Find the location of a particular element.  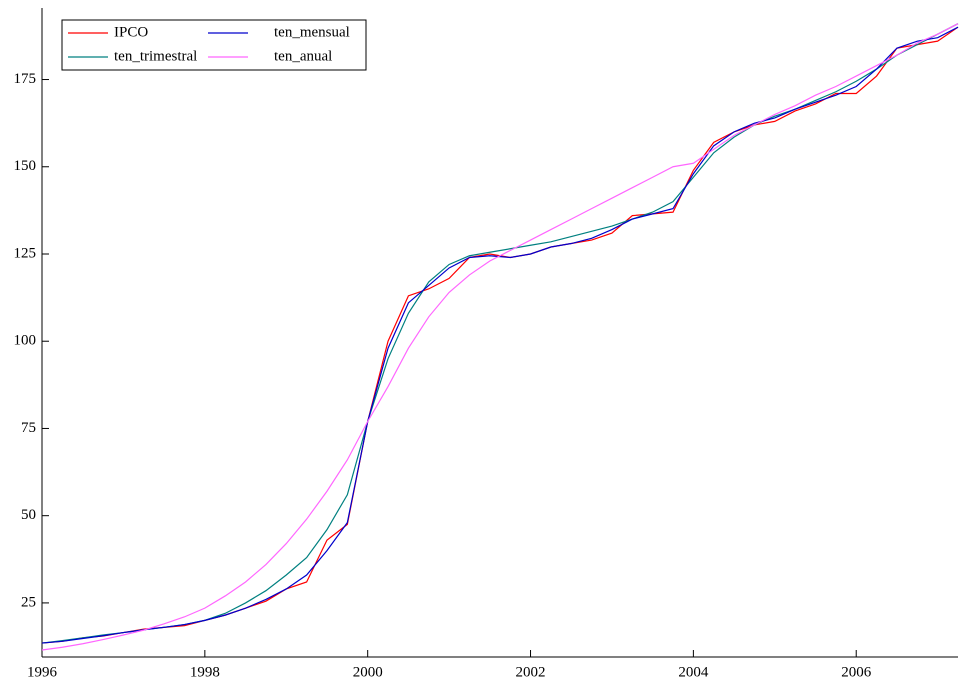

legend-box is located at coordinates (214, 45).